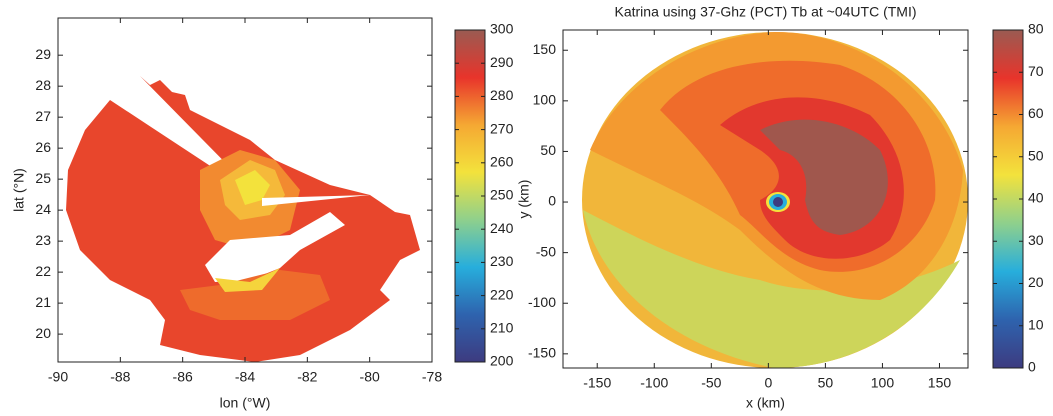  I want to click on colorbar-tick-label: 80, so click(1036, 29).